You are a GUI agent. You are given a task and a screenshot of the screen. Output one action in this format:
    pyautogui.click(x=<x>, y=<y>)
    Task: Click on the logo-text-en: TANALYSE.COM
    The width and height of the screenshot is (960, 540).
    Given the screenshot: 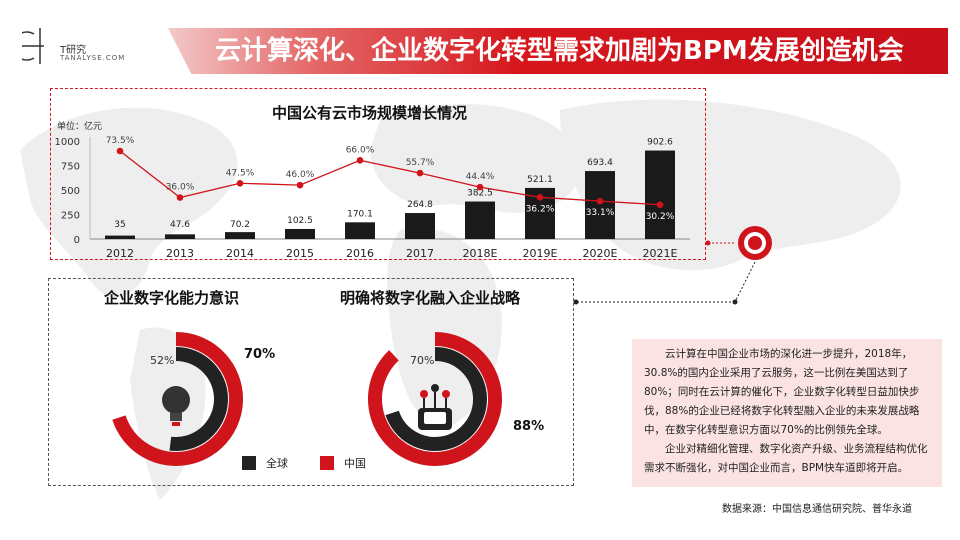 What is the action you would take?
    pyautogui.click(x=93, y=58)
    